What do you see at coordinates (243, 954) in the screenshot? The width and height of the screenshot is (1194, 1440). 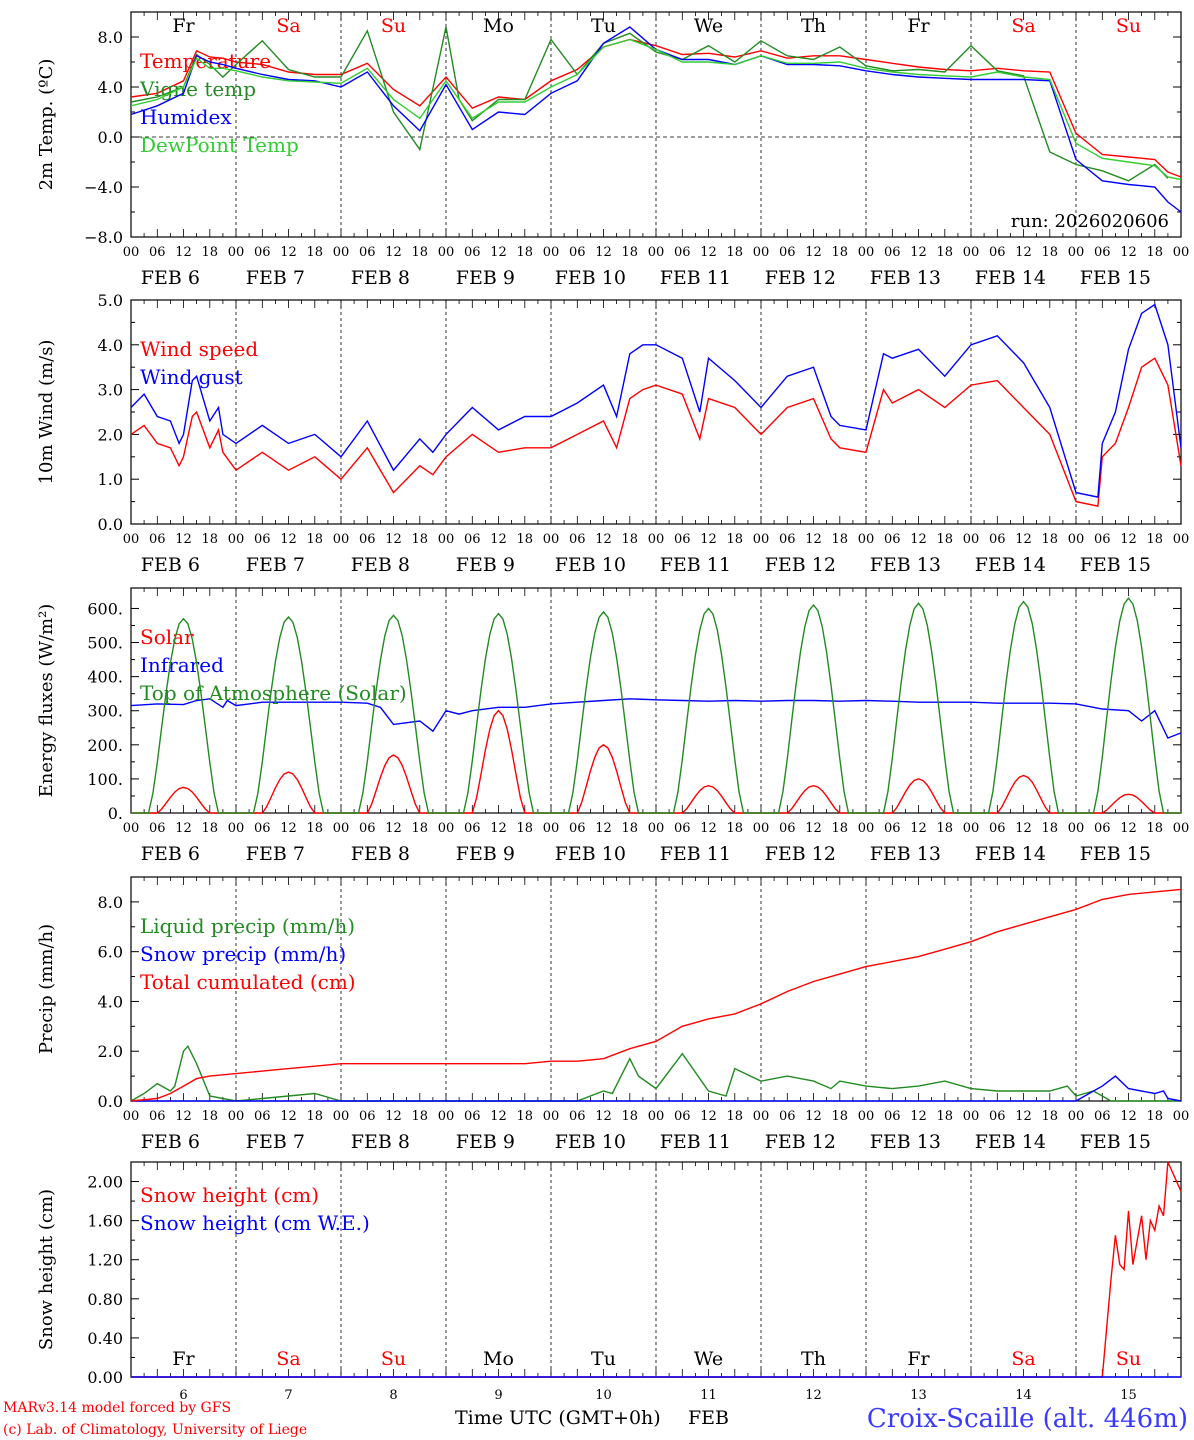 I see `legend-entry: Snow precip (mm/h)` at bounding box center [243, 954].